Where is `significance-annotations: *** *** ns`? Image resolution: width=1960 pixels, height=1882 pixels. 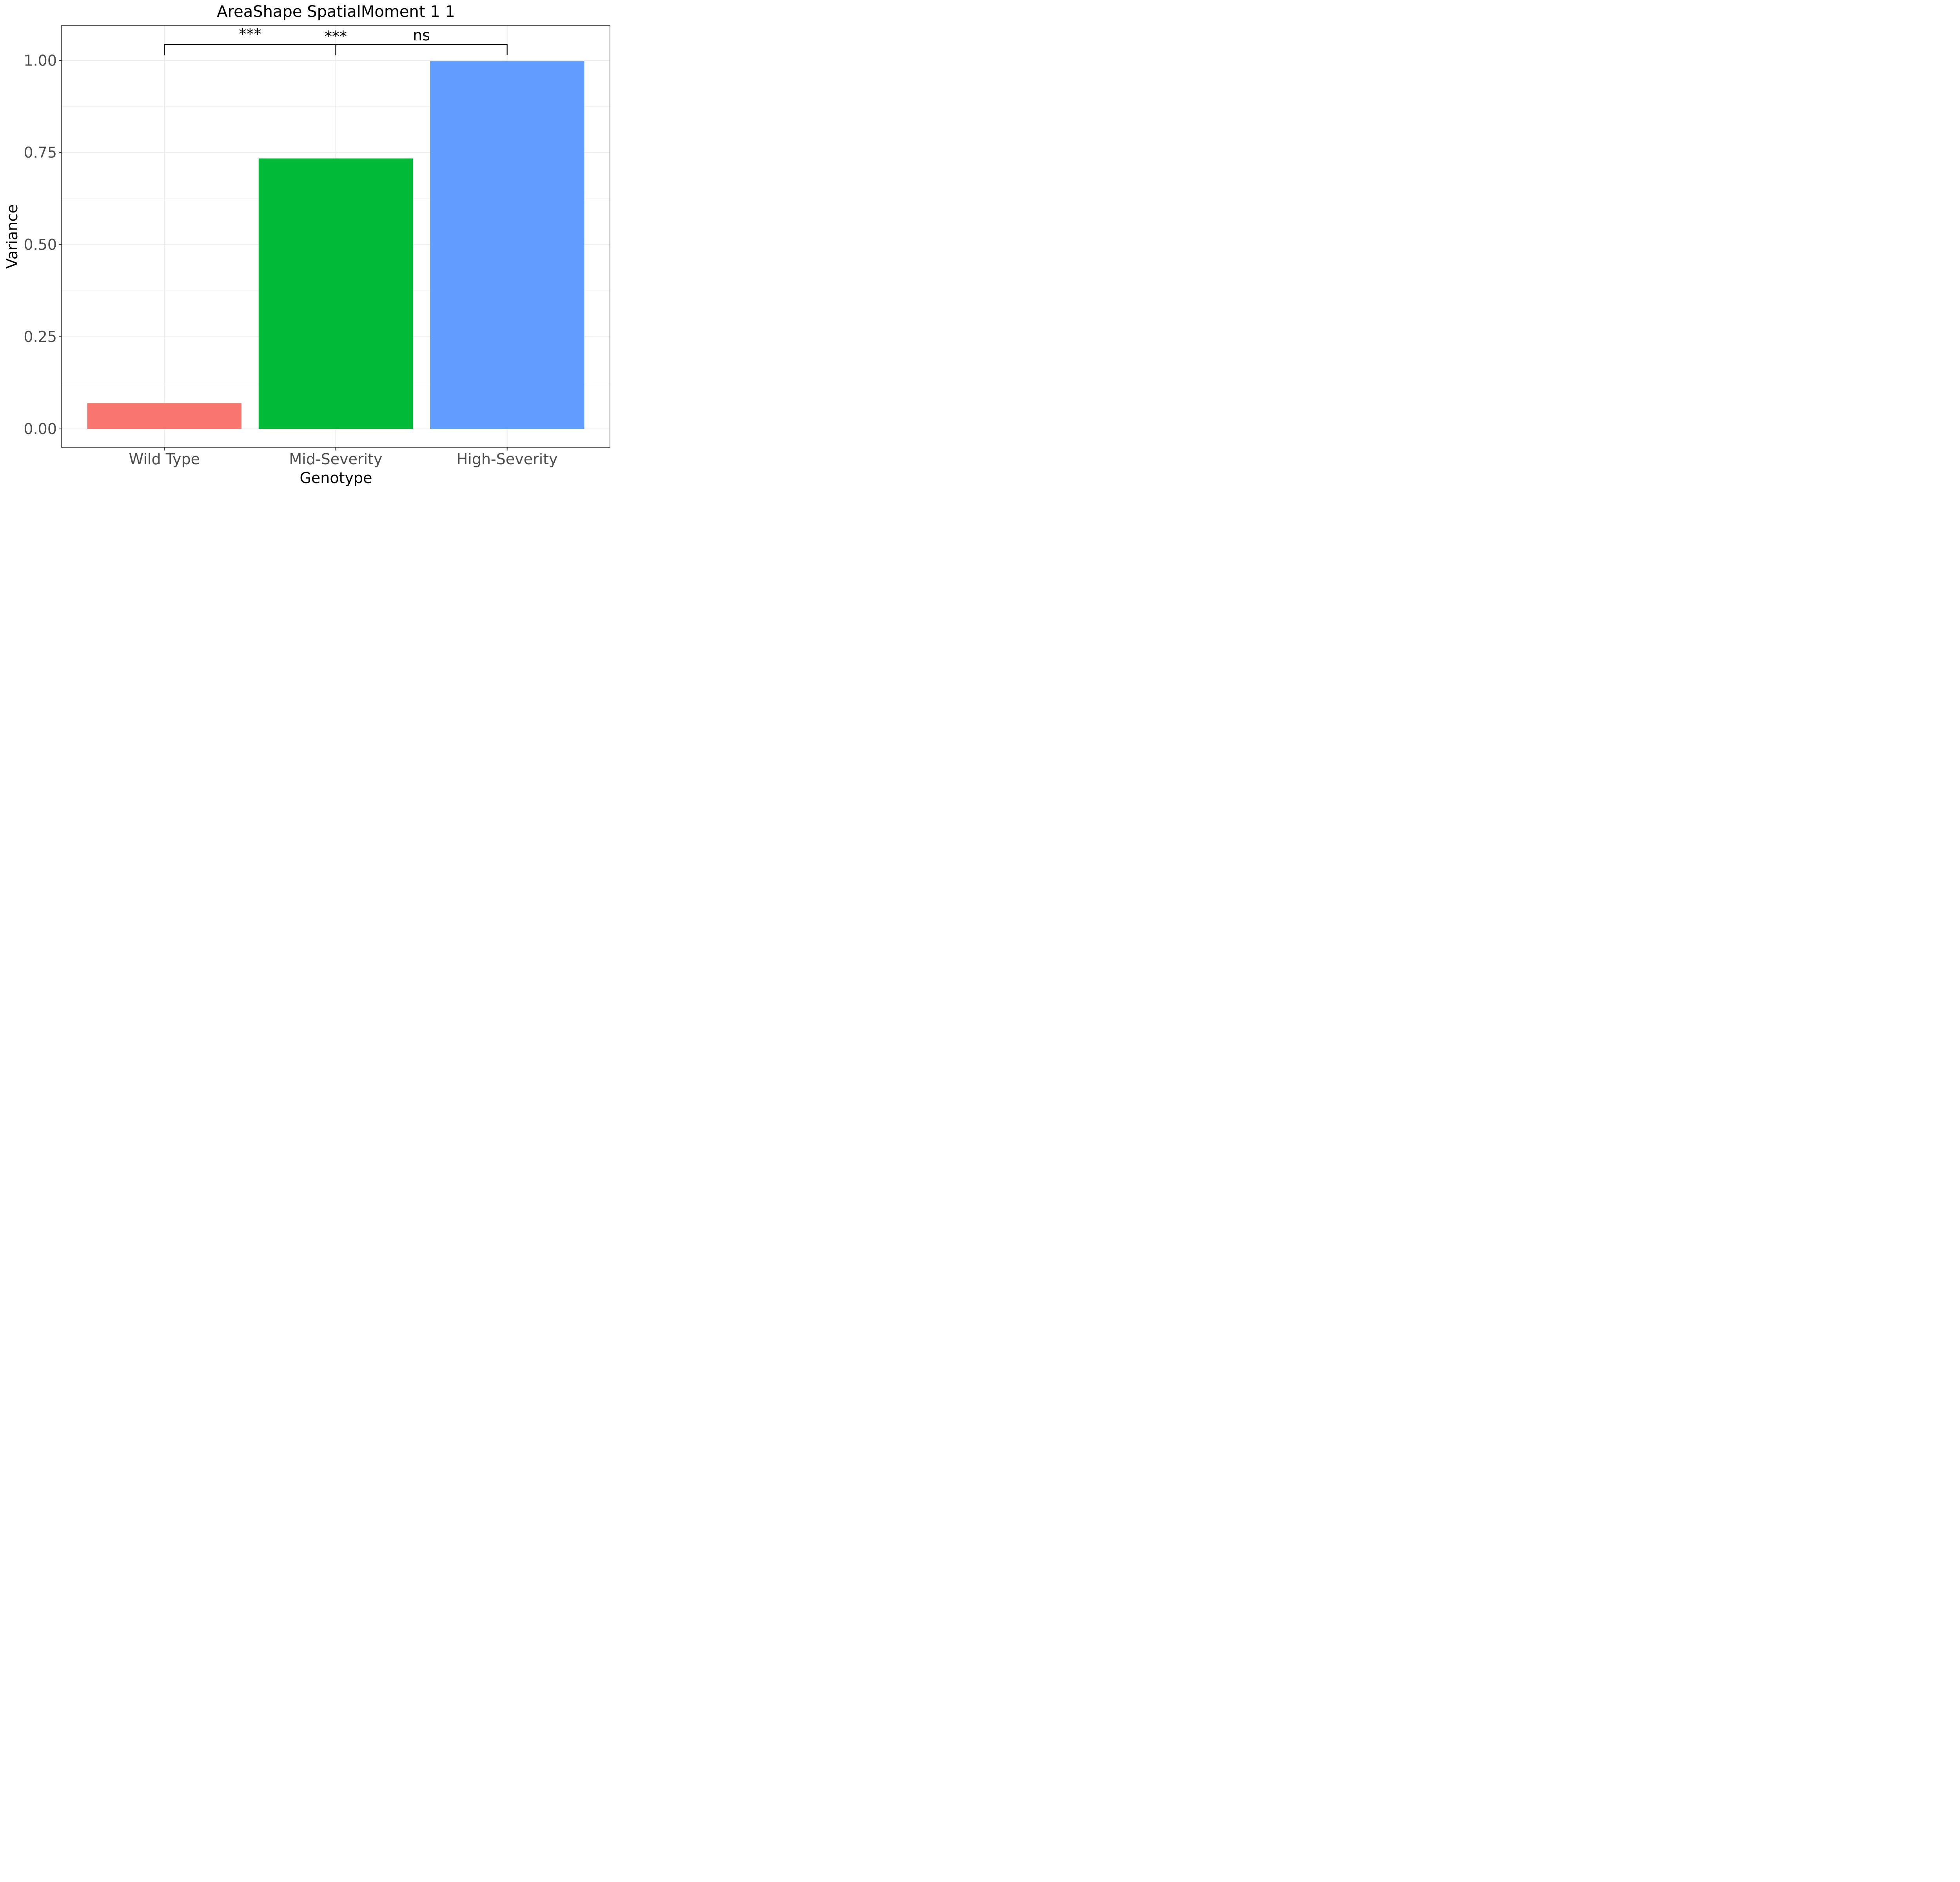
significance-annotations: *** *** ns is located at coordinates (336, 40).